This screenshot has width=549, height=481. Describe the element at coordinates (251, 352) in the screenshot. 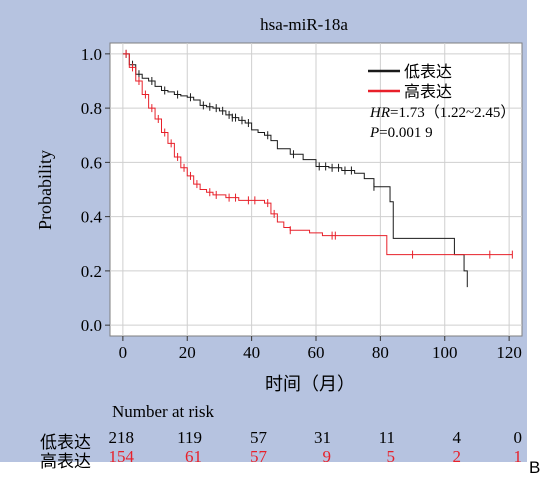

I see `x-tick-label: 40` at that location.